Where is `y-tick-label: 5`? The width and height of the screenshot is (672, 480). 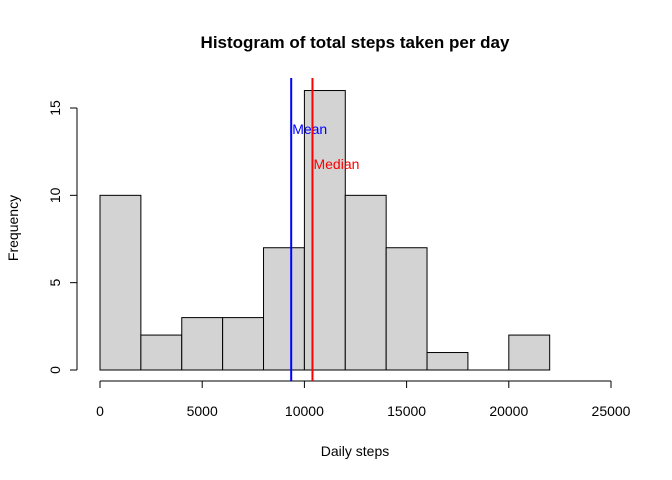
y-tick-label: 5 is located at coordinates (55, 283).